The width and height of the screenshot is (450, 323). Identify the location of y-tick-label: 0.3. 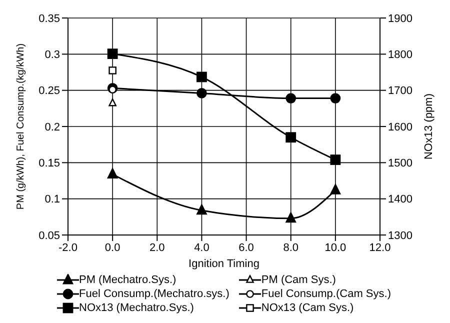
(52, 55).